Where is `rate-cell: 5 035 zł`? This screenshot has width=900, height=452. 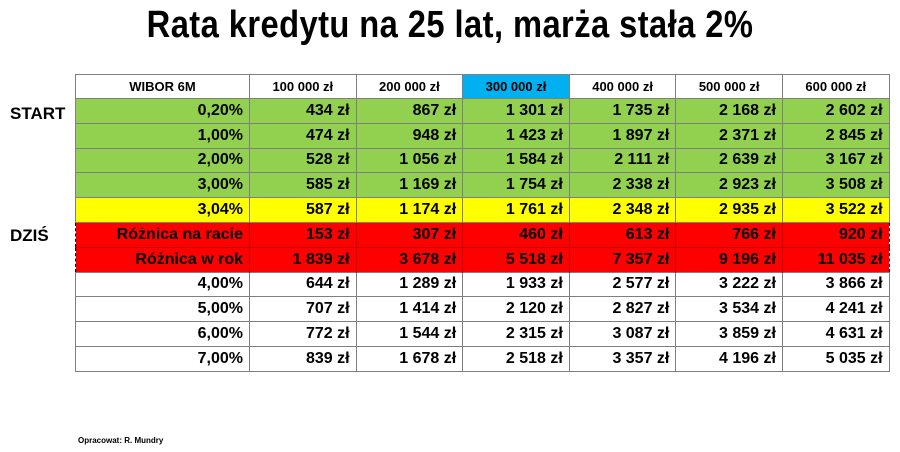 rate-cell: 5 035 zł is located at coordinates (835, 358).